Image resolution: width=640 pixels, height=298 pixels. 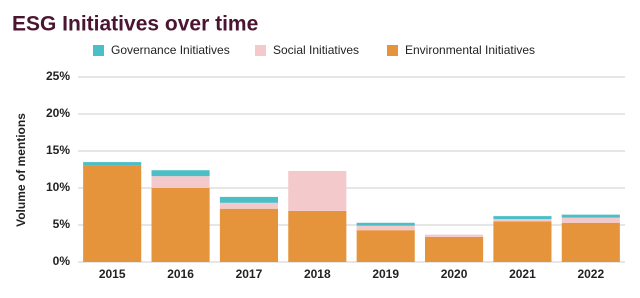 I want to click on legend-label: Governance Initiatives, so click(x=170, y=50).